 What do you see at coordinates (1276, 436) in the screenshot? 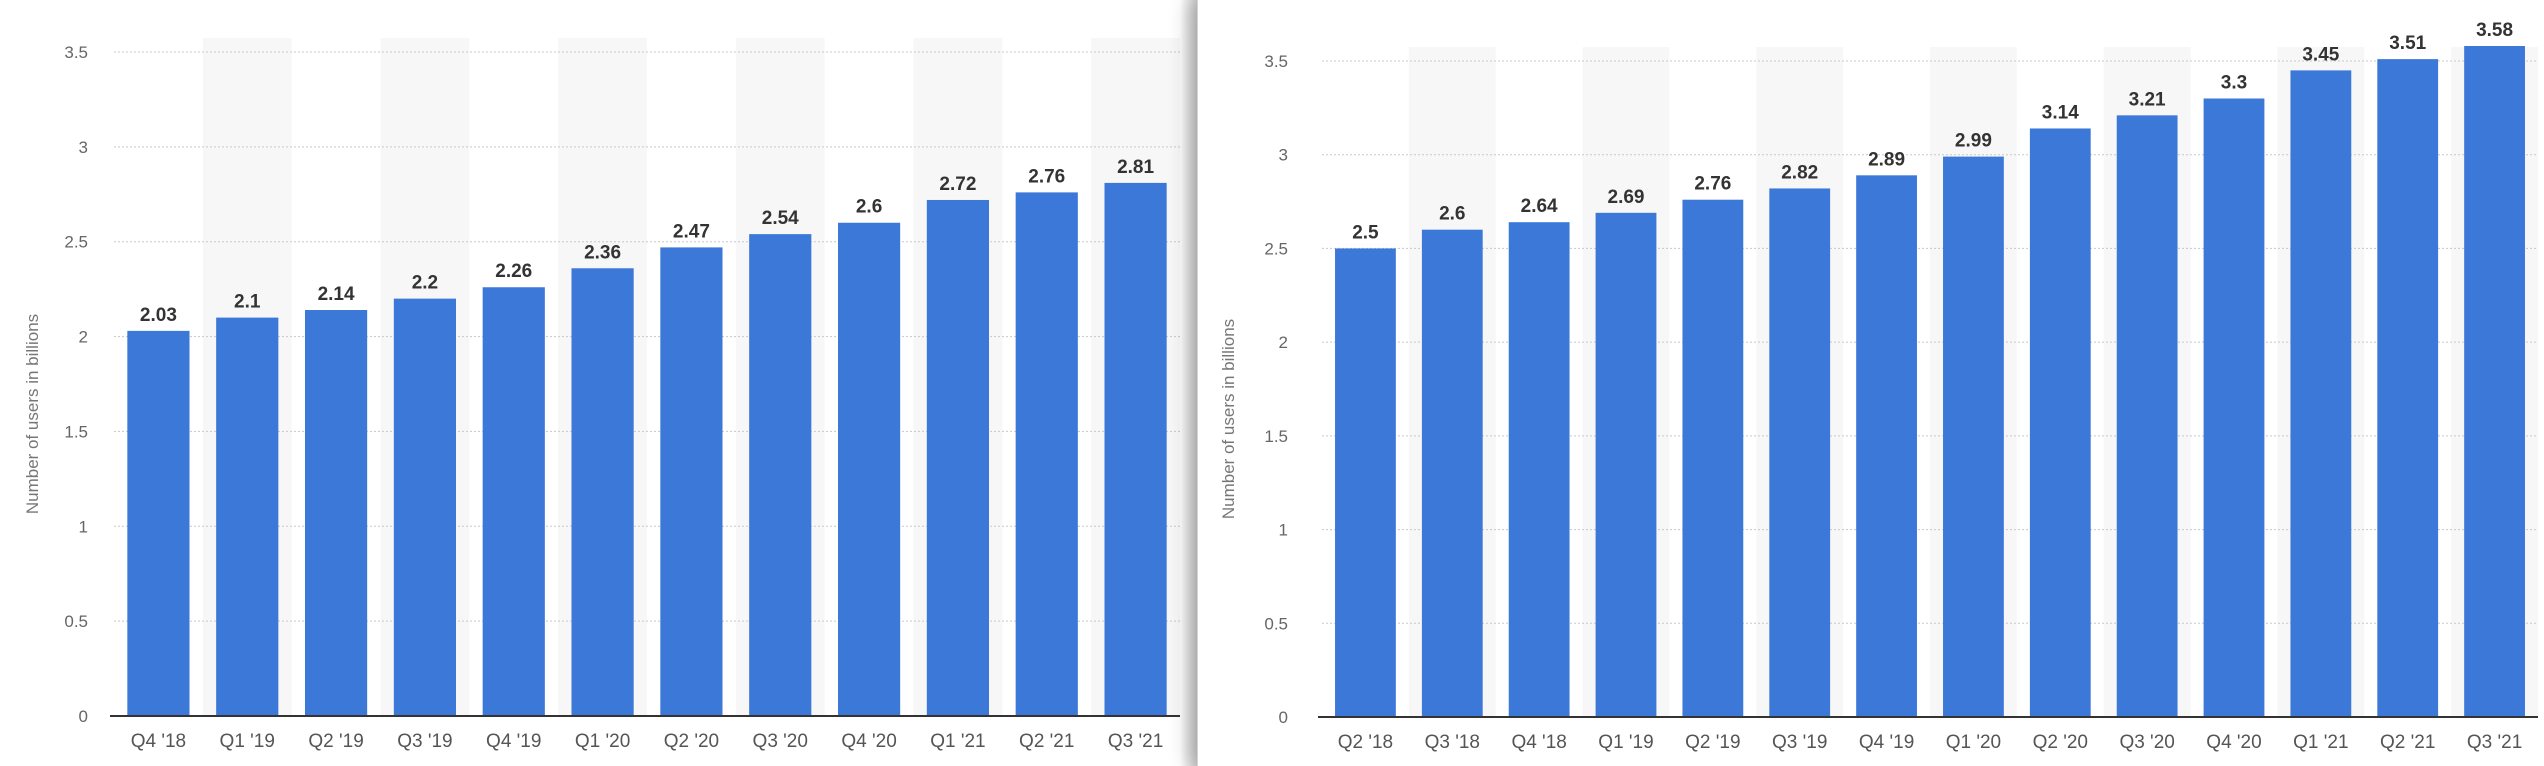
I see `right-y-tick-label: 1.5` at bounding box center [1276, 436].